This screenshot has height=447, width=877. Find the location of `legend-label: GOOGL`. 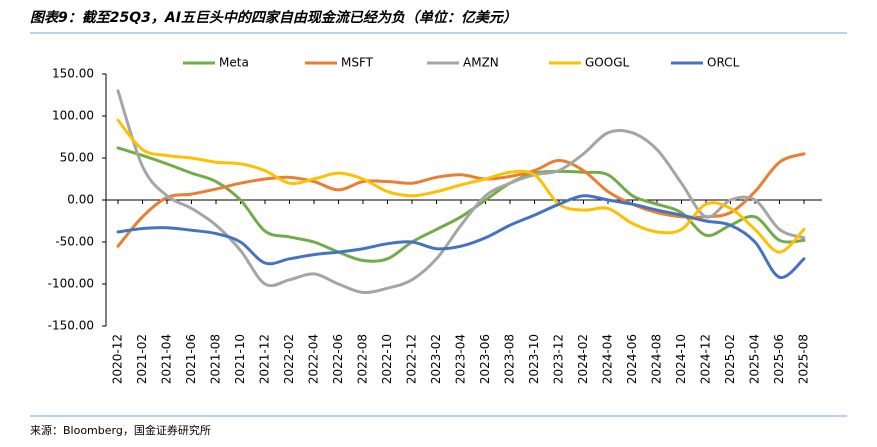

legend-label: GOOGL is located at coordinates (607, 63).